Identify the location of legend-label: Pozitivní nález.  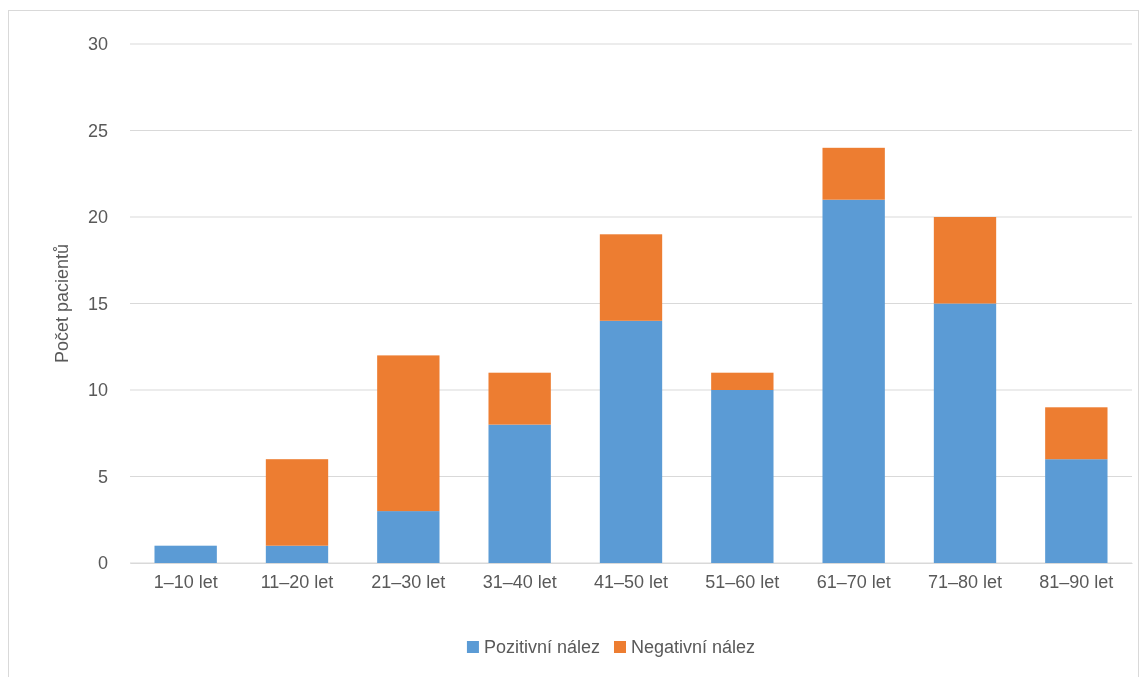
(541, 647).